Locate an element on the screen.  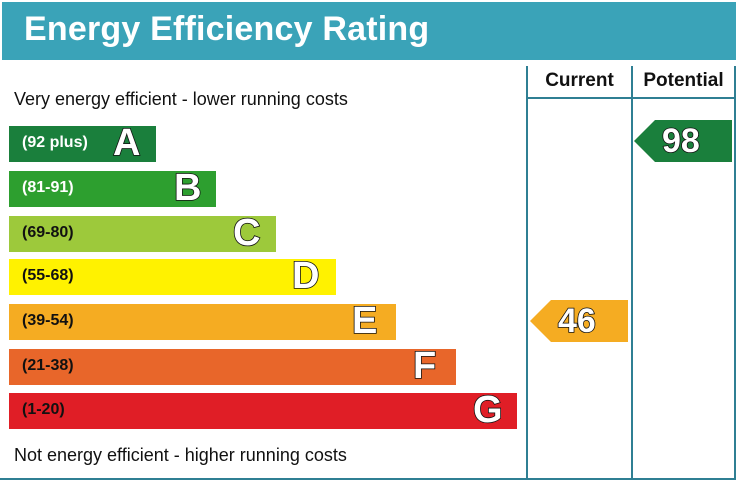
band-letter: G is located at coordinates (487, 410).